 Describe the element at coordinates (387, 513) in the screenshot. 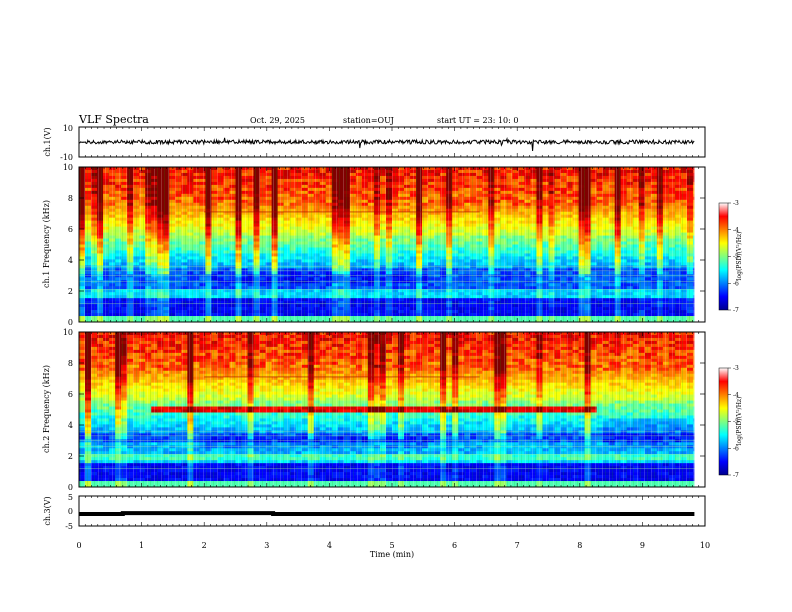

I see `ch3-trace` at that location.